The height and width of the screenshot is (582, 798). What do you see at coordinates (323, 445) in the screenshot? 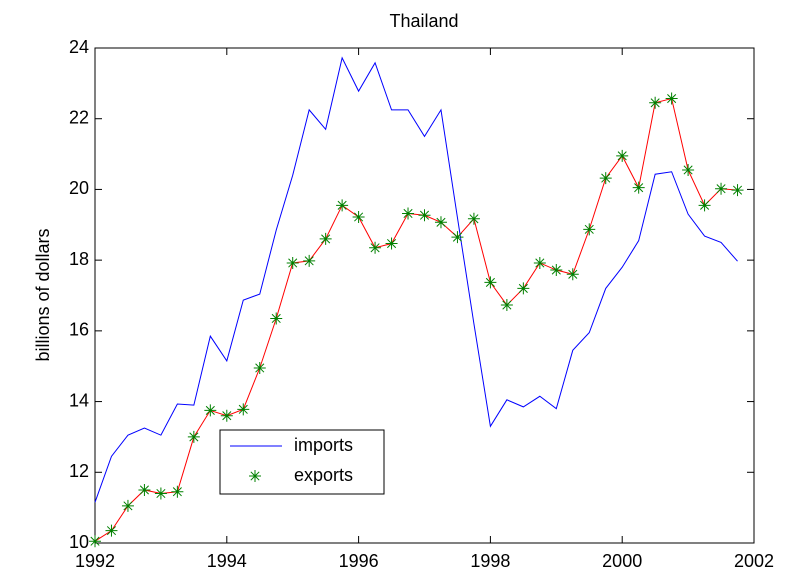
I see `legend-label: imports` at bounding box center [323, 445].